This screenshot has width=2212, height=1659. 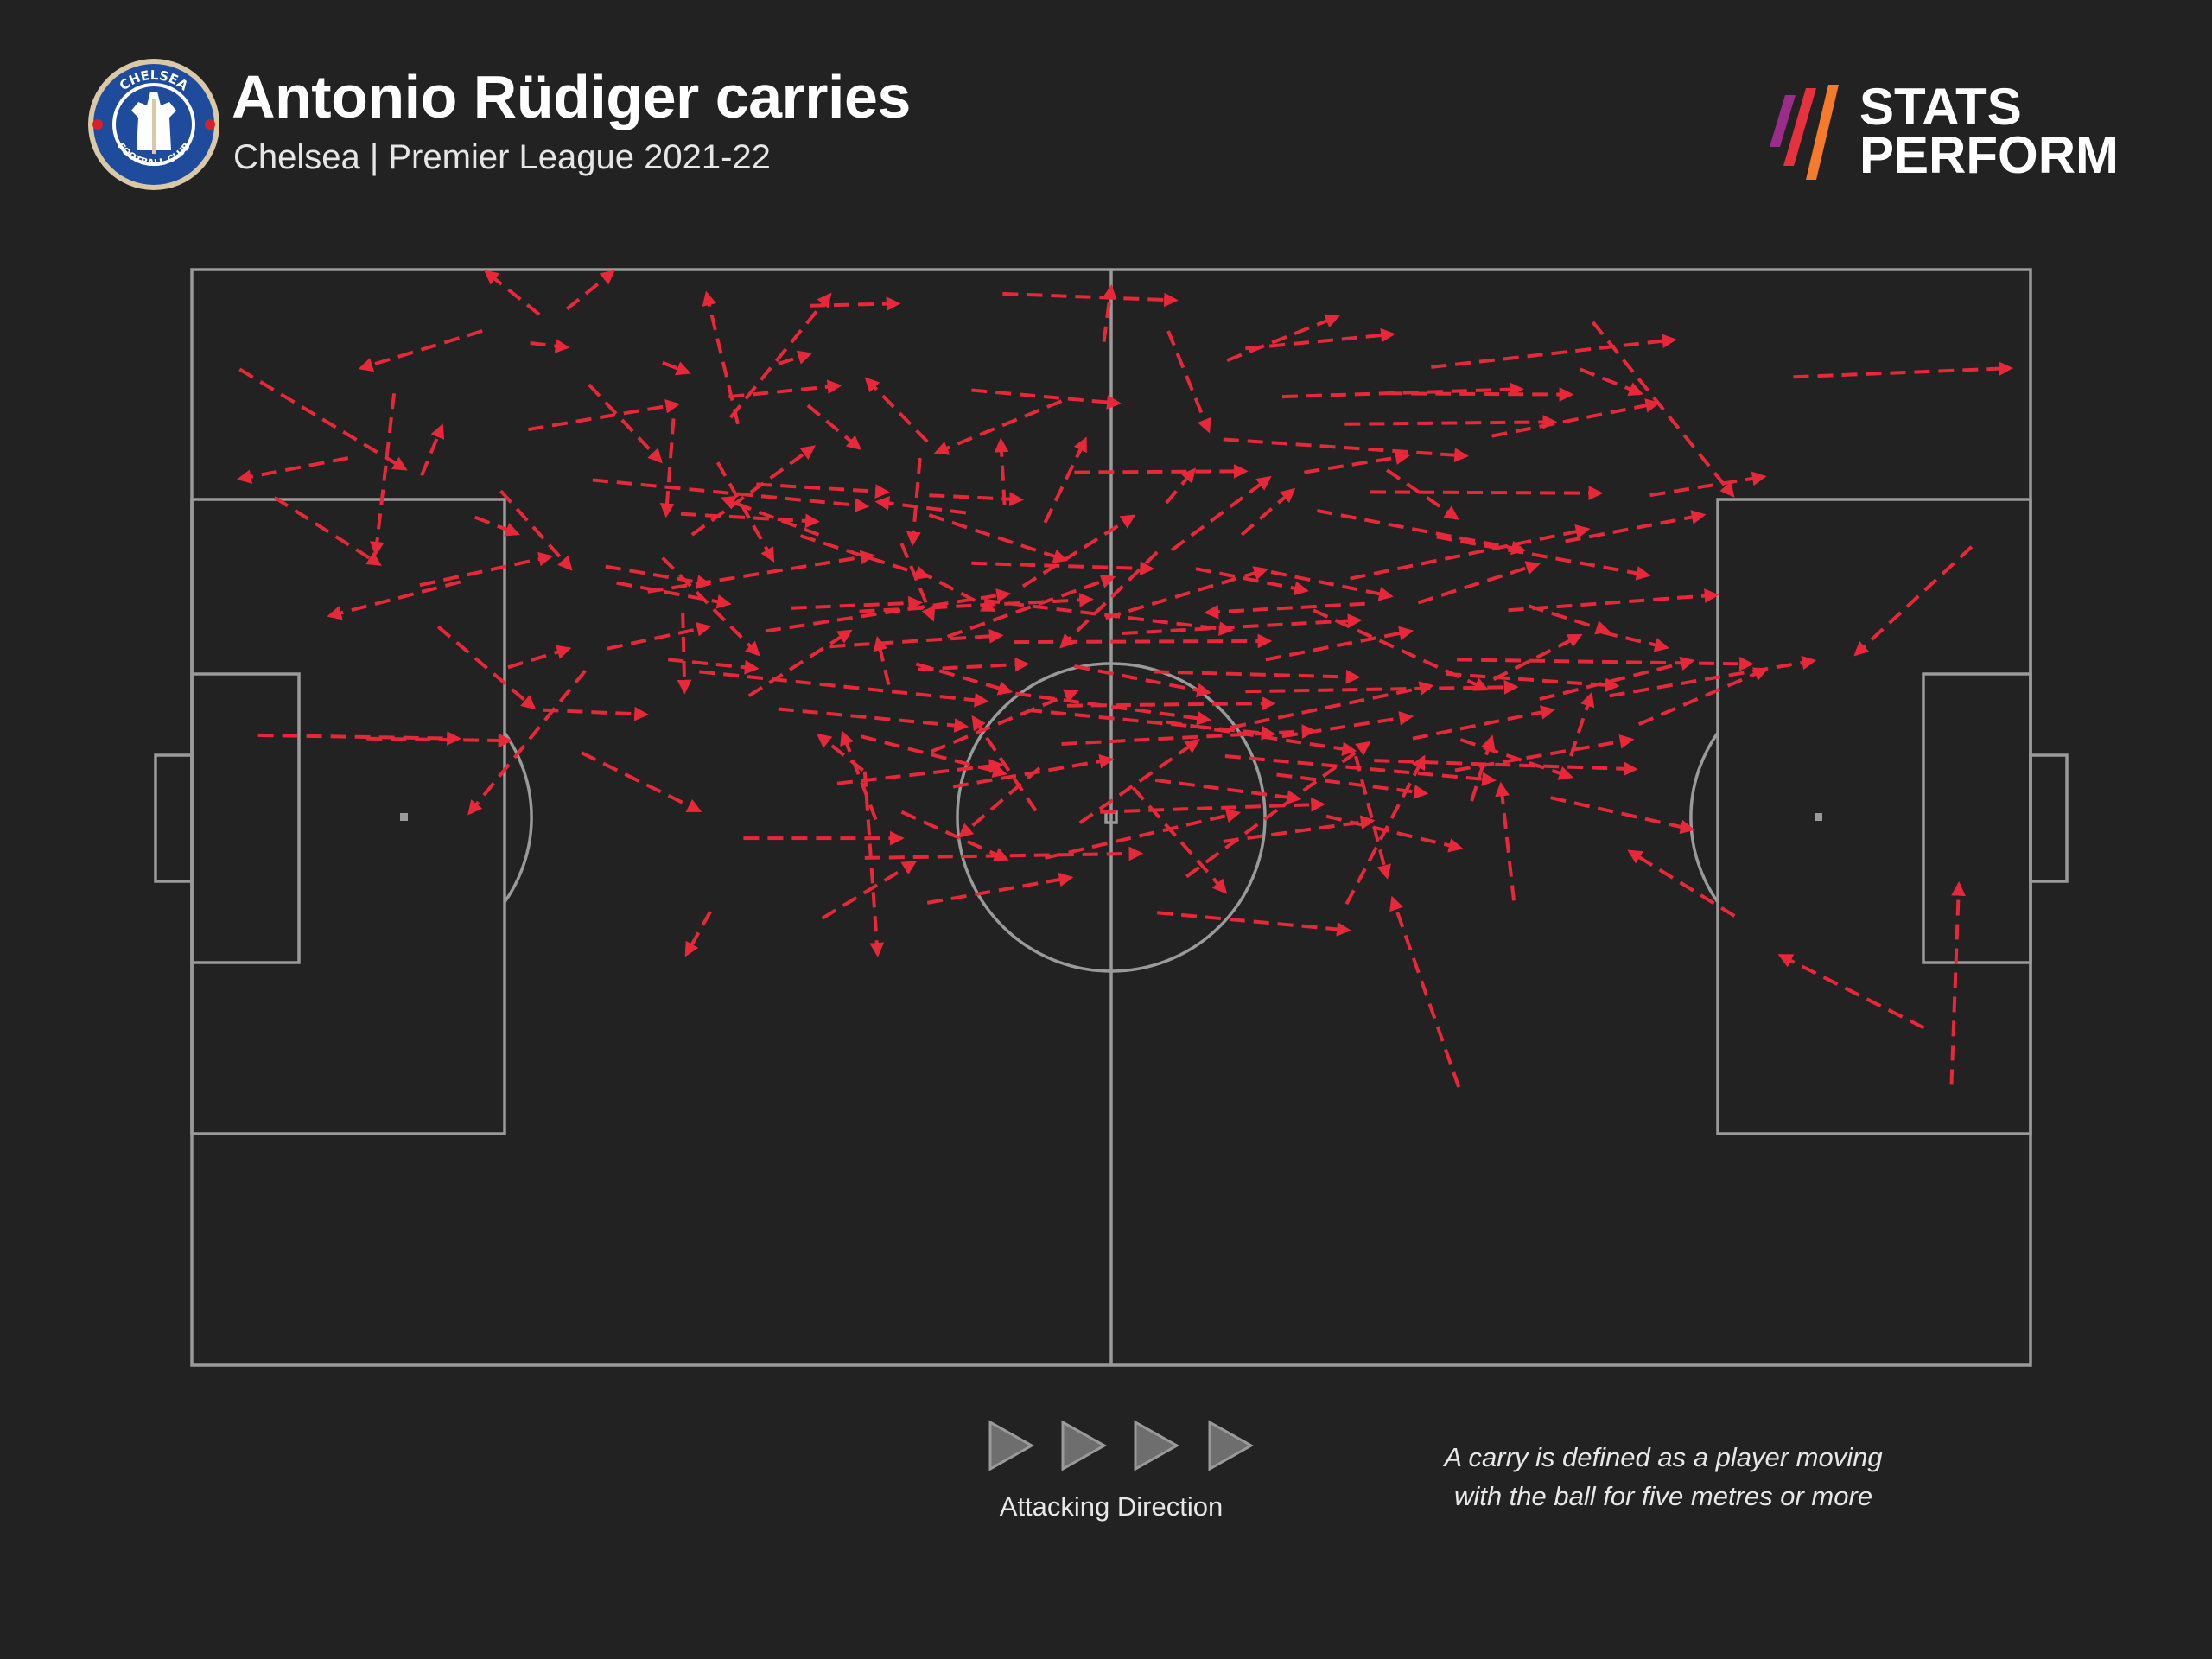 What do you see at coordinates (348, 816) in the screenshot?
I see `penalty-area-left` at bounding box center [348, 816].